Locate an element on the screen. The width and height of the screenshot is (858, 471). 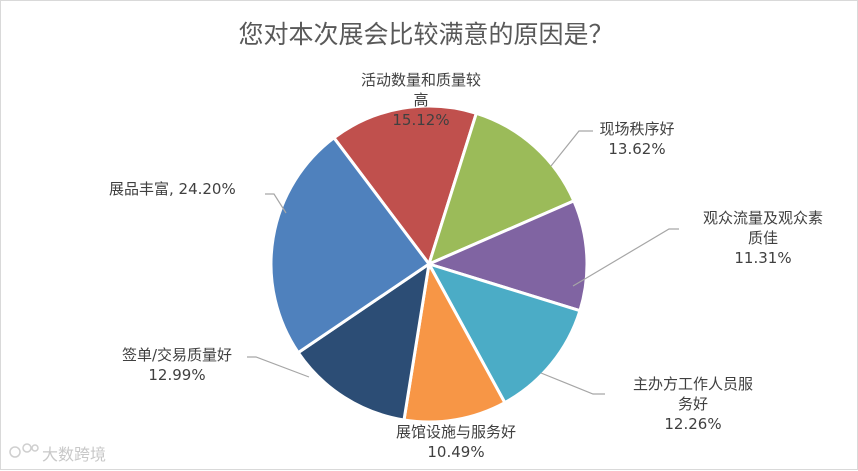
slice-label: 现场秩序好 13.62% is located at coordinates (636, 139).